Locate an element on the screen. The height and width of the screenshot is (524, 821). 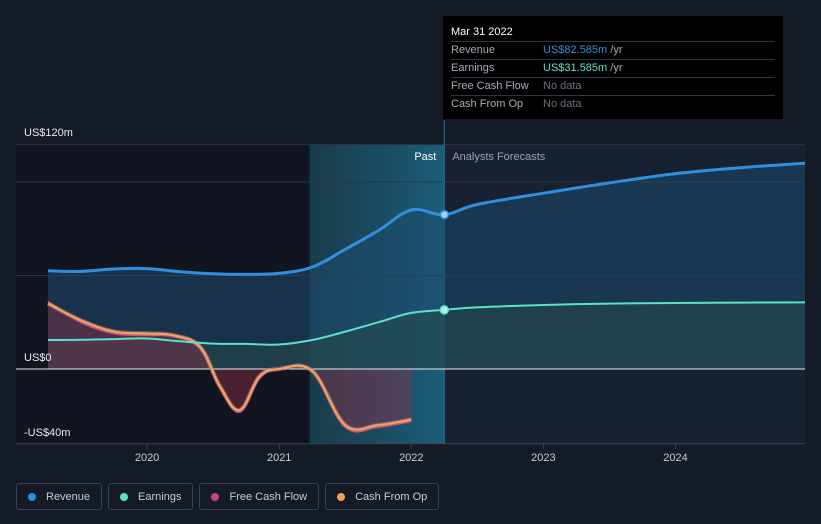
tooltip-row-cash-from-op: Cash From Op No data is located at coordinates (613, 104).